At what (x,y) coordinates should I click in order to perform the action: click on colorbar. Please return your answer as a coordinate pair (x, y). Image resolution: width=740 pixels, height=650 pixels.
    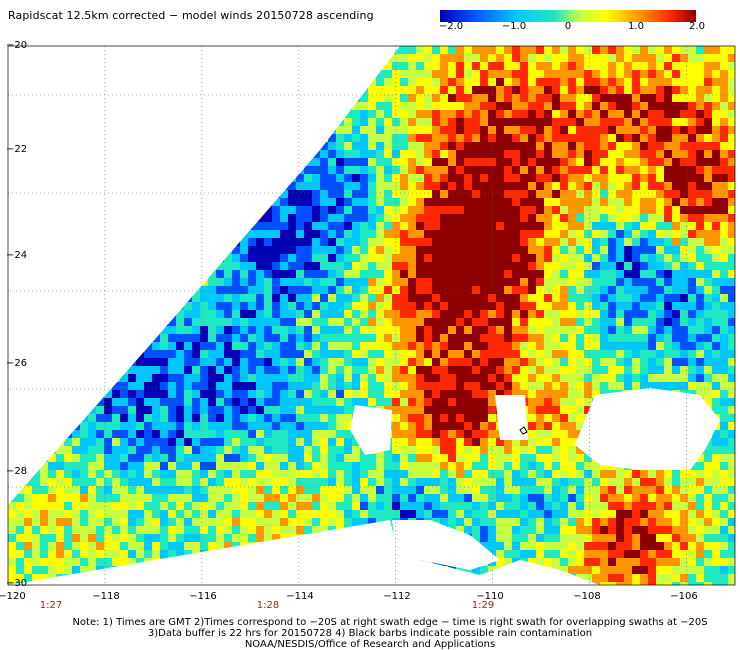
    Looking at the image, I should click on (568, 16).